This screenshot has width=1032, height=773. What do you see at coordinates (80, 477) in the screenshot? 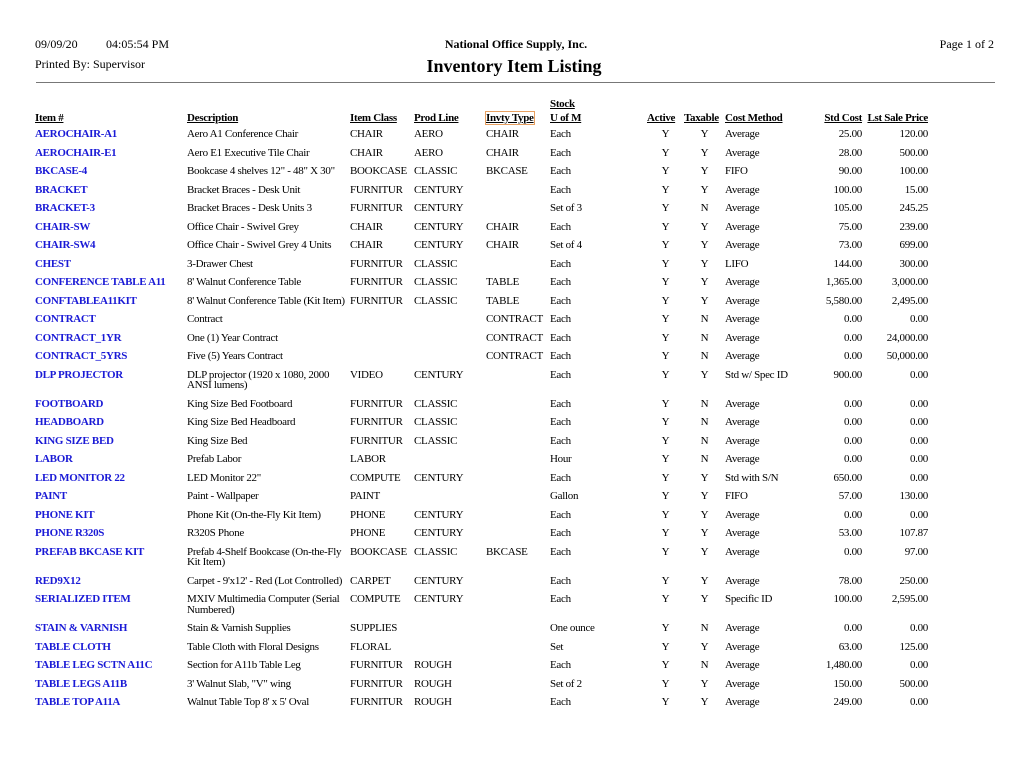
I see `cell-item-number: LED MONITOR 22` at bounding box center [80, 477].